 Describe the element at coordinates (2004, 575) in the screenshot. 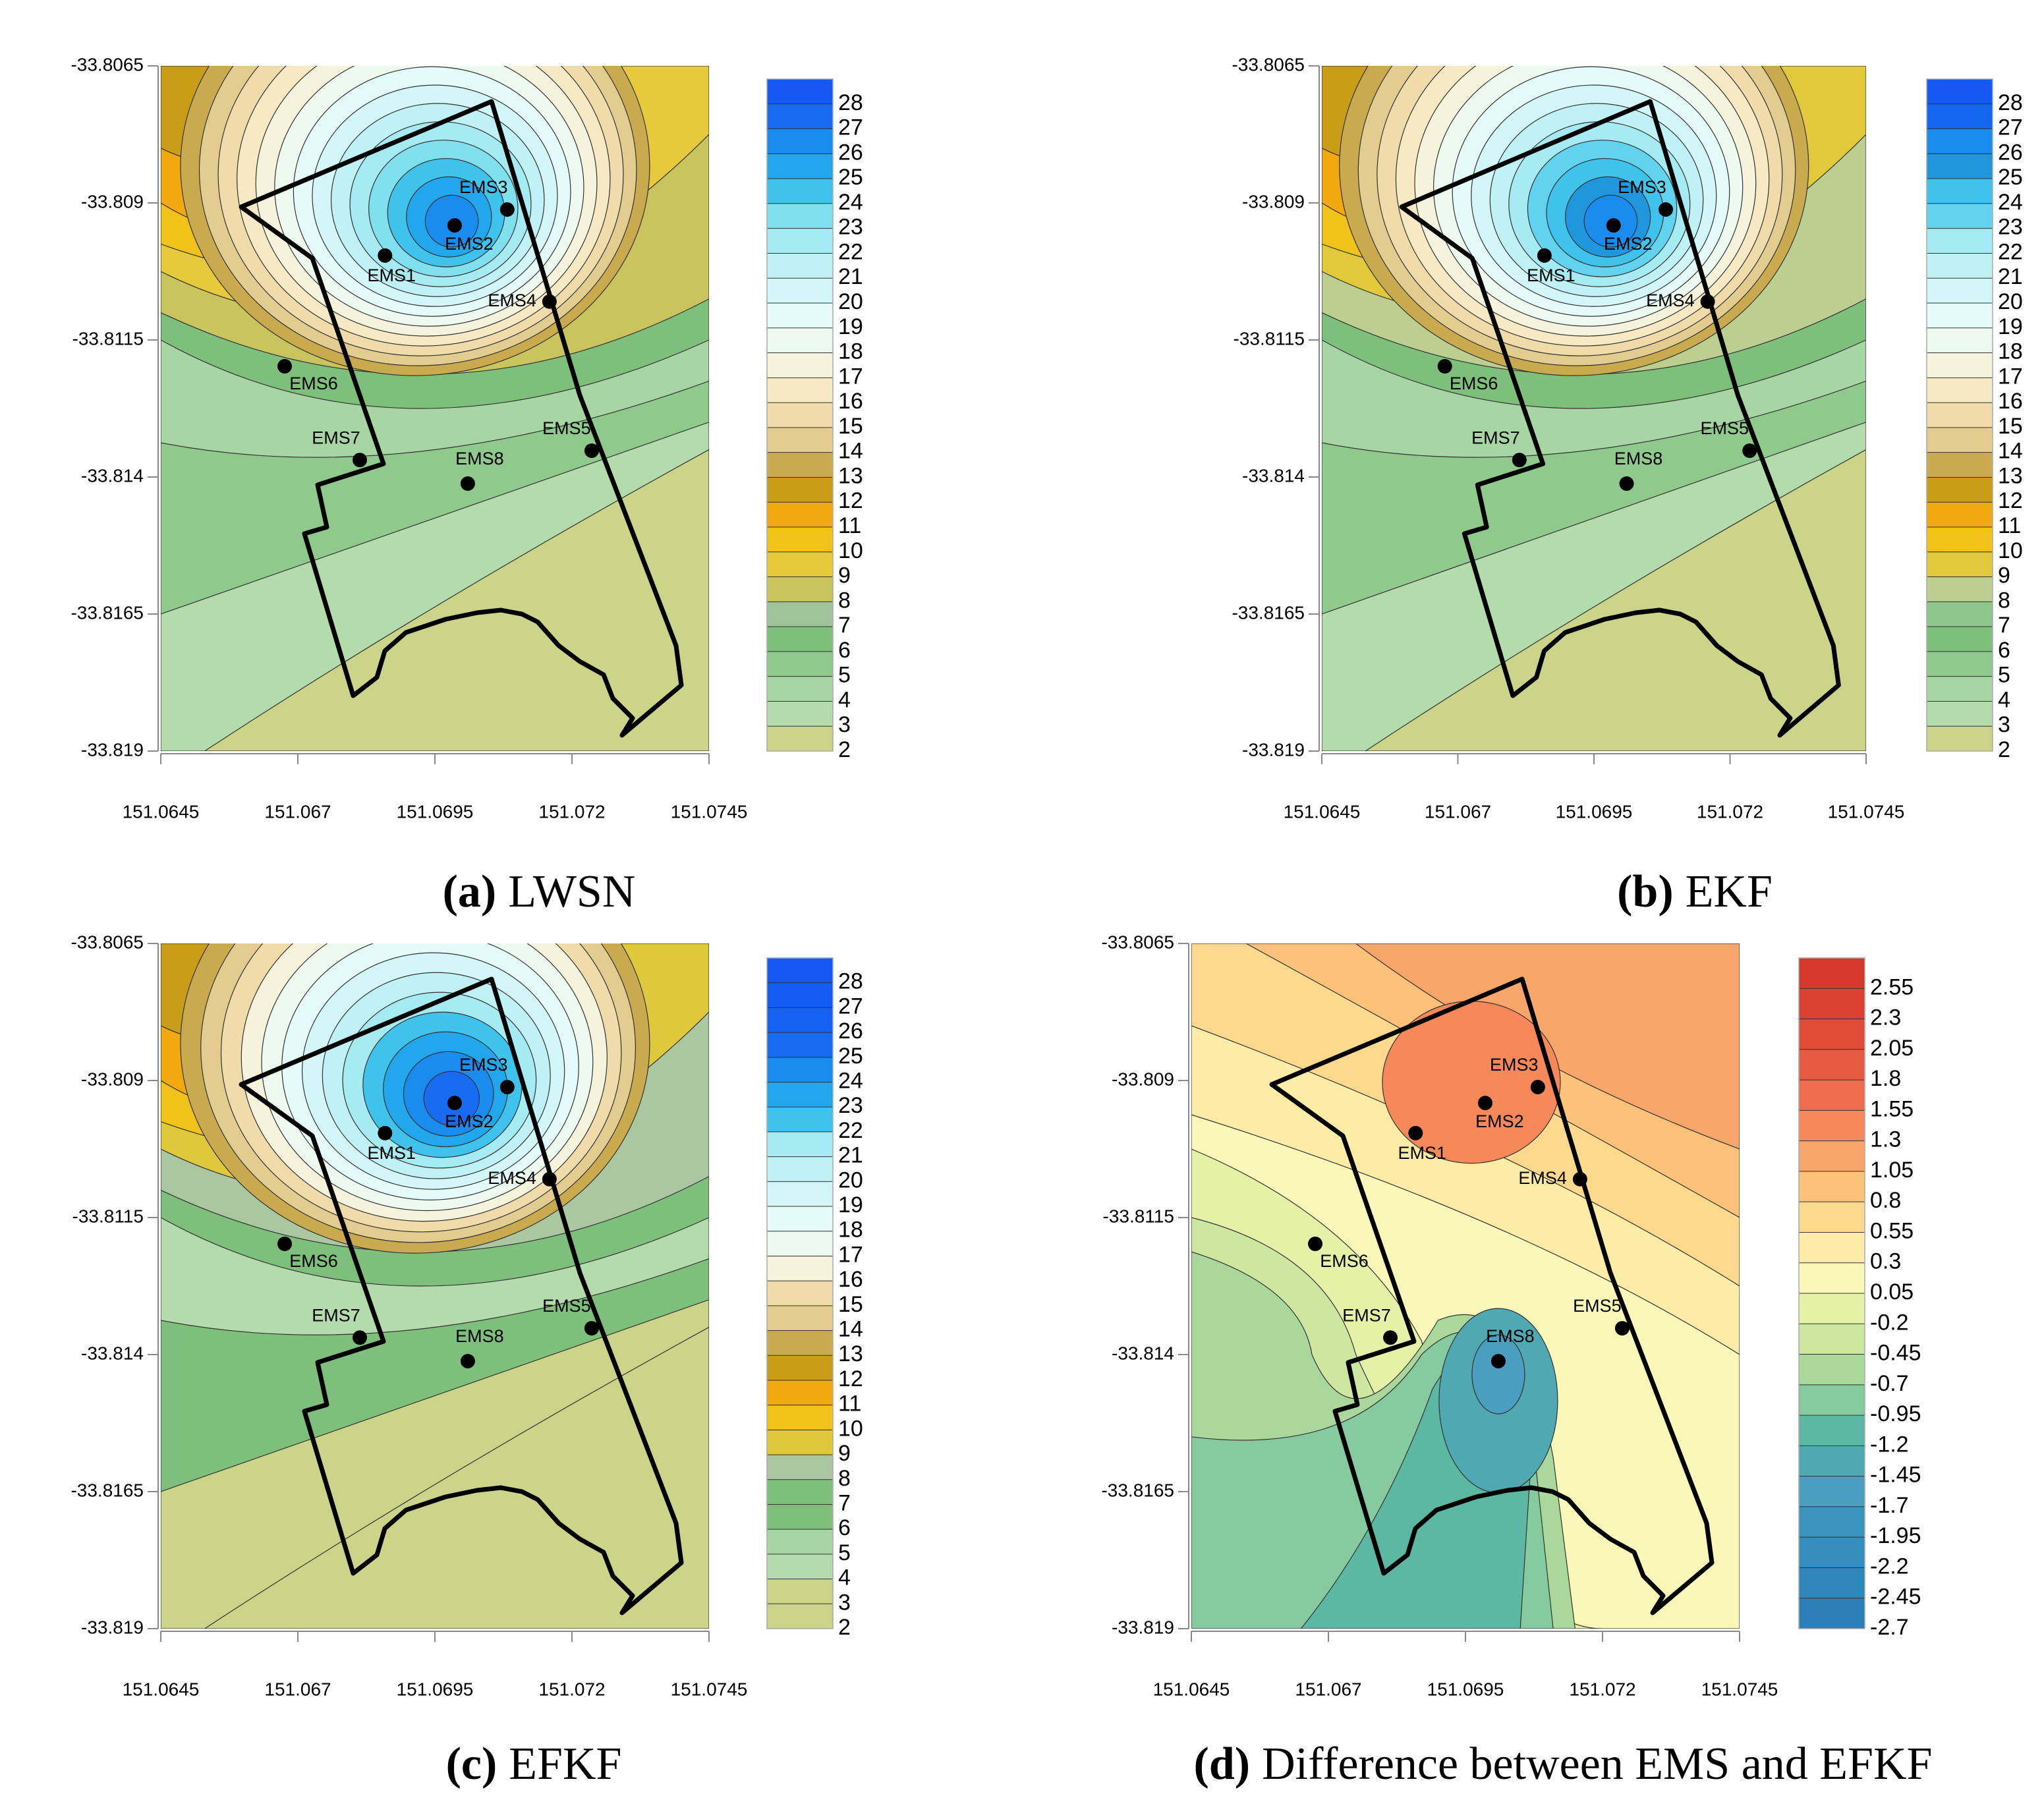

I see `colorbar-label: 9` at that location.